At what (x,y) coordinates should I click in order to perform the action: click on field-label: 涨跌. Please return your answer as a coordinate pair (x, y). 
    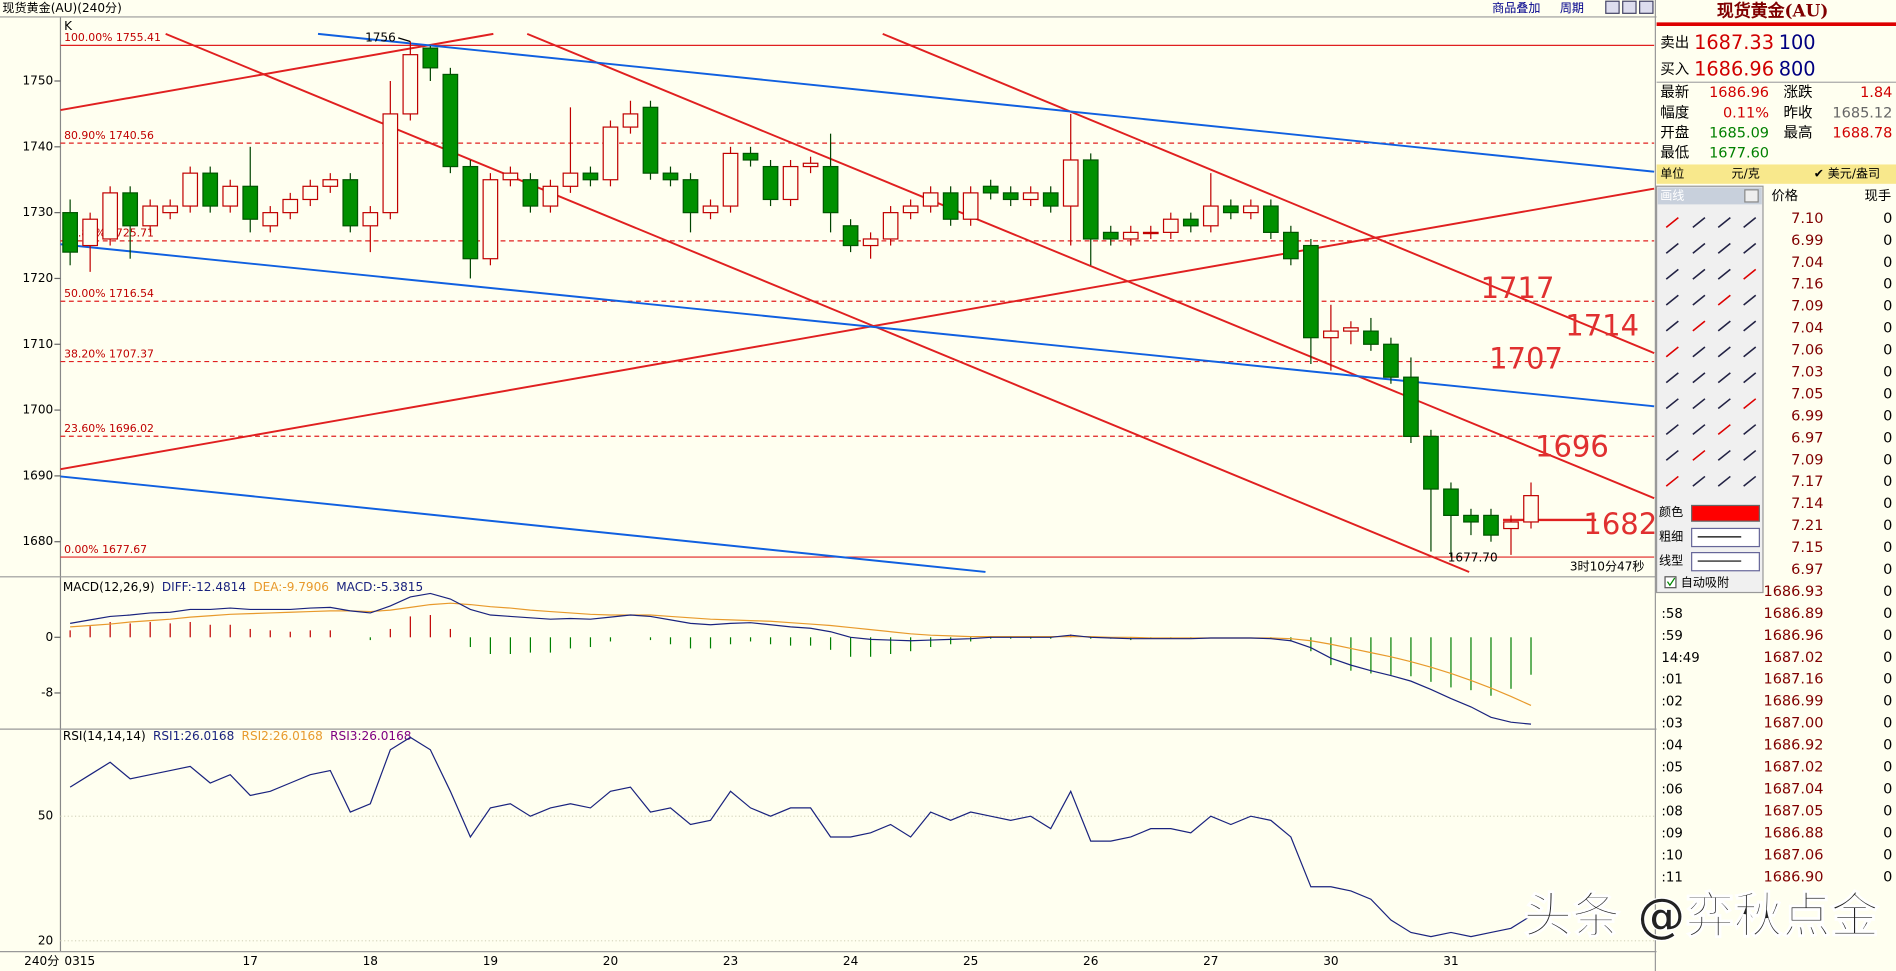
    Looking at the image, I should click on (1798, 92).